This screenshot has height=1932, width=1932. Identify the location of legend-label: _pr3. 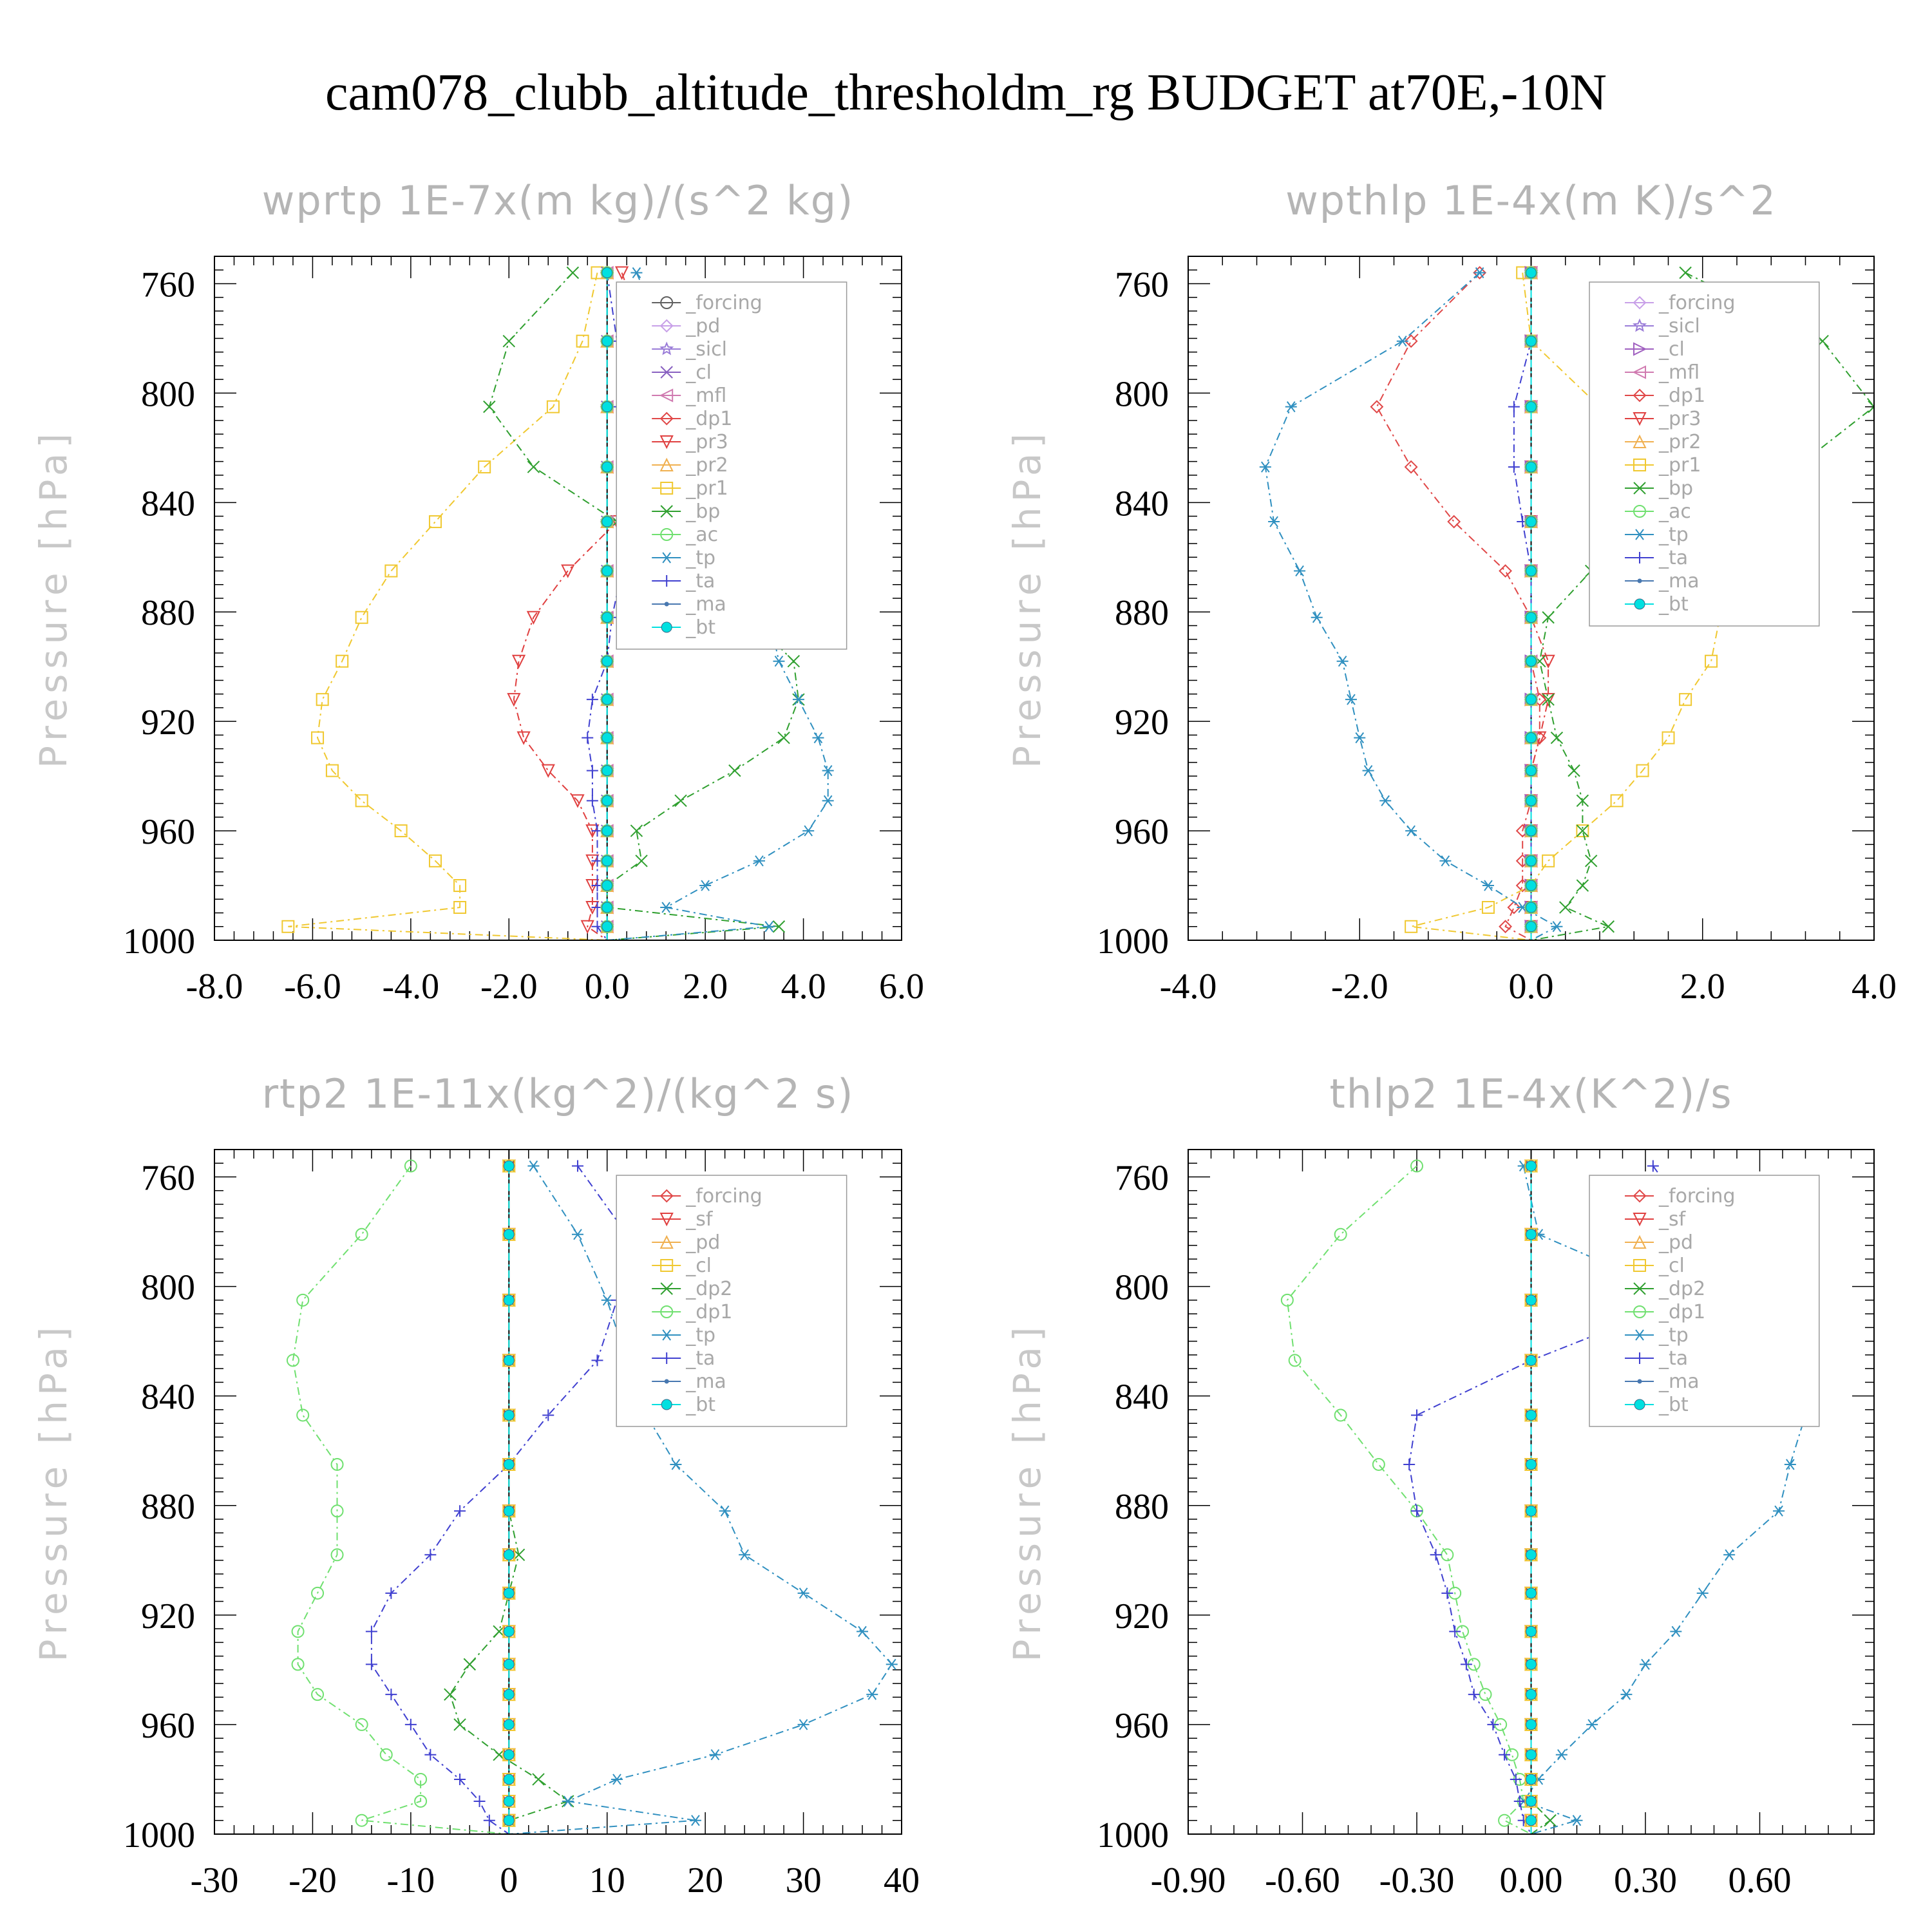
(707, 442).